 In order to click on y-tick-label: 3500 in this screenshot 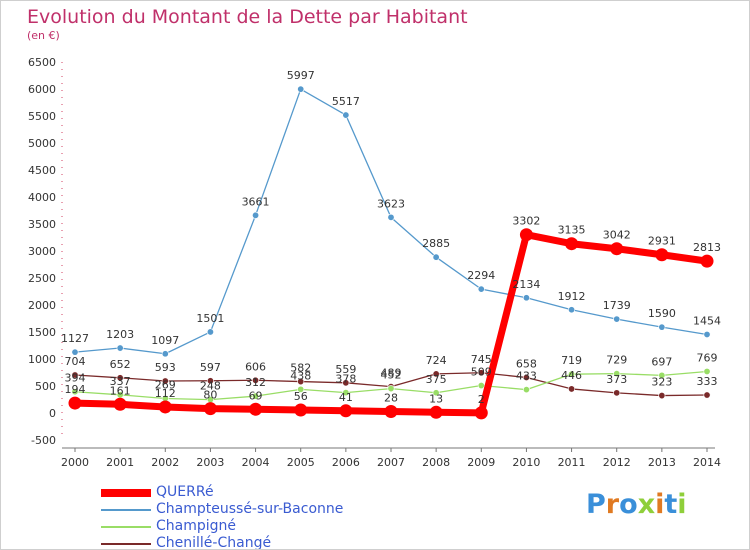, I will do `click(42, 224)`.